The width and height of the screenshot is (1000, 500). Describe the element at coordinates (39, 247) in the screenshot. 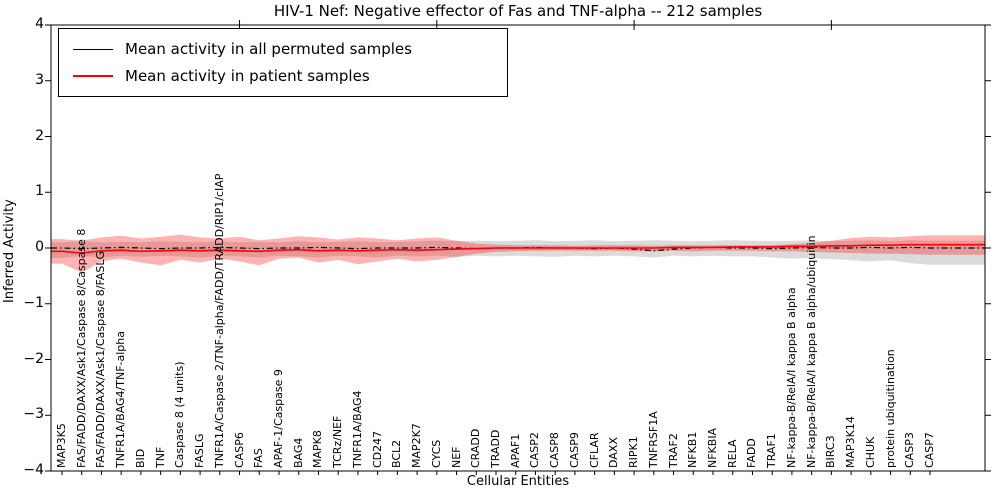

I see `y-tick-label: 0` at that location.